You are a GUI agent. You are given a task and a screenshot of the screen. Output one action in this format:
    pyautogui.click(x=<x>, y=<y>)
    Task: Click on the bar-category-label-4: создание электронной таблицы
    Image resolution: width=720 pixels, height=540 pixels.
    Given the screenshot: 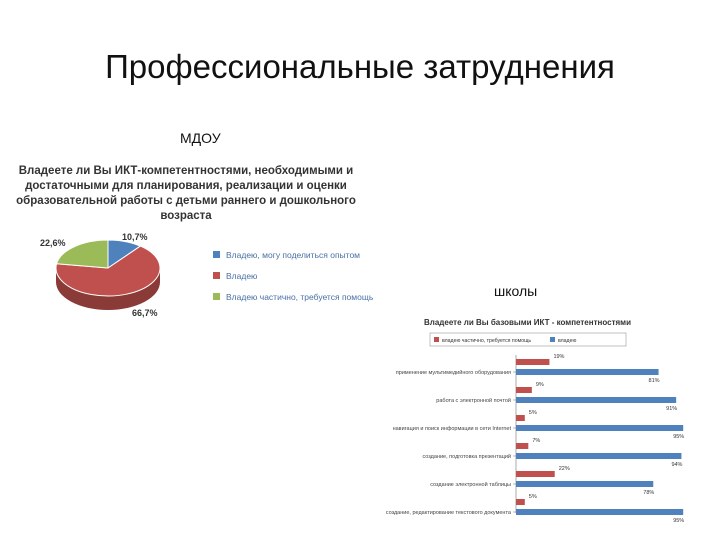 What is the action you would take?
    pyautogui.click(x=470, y=484)
    